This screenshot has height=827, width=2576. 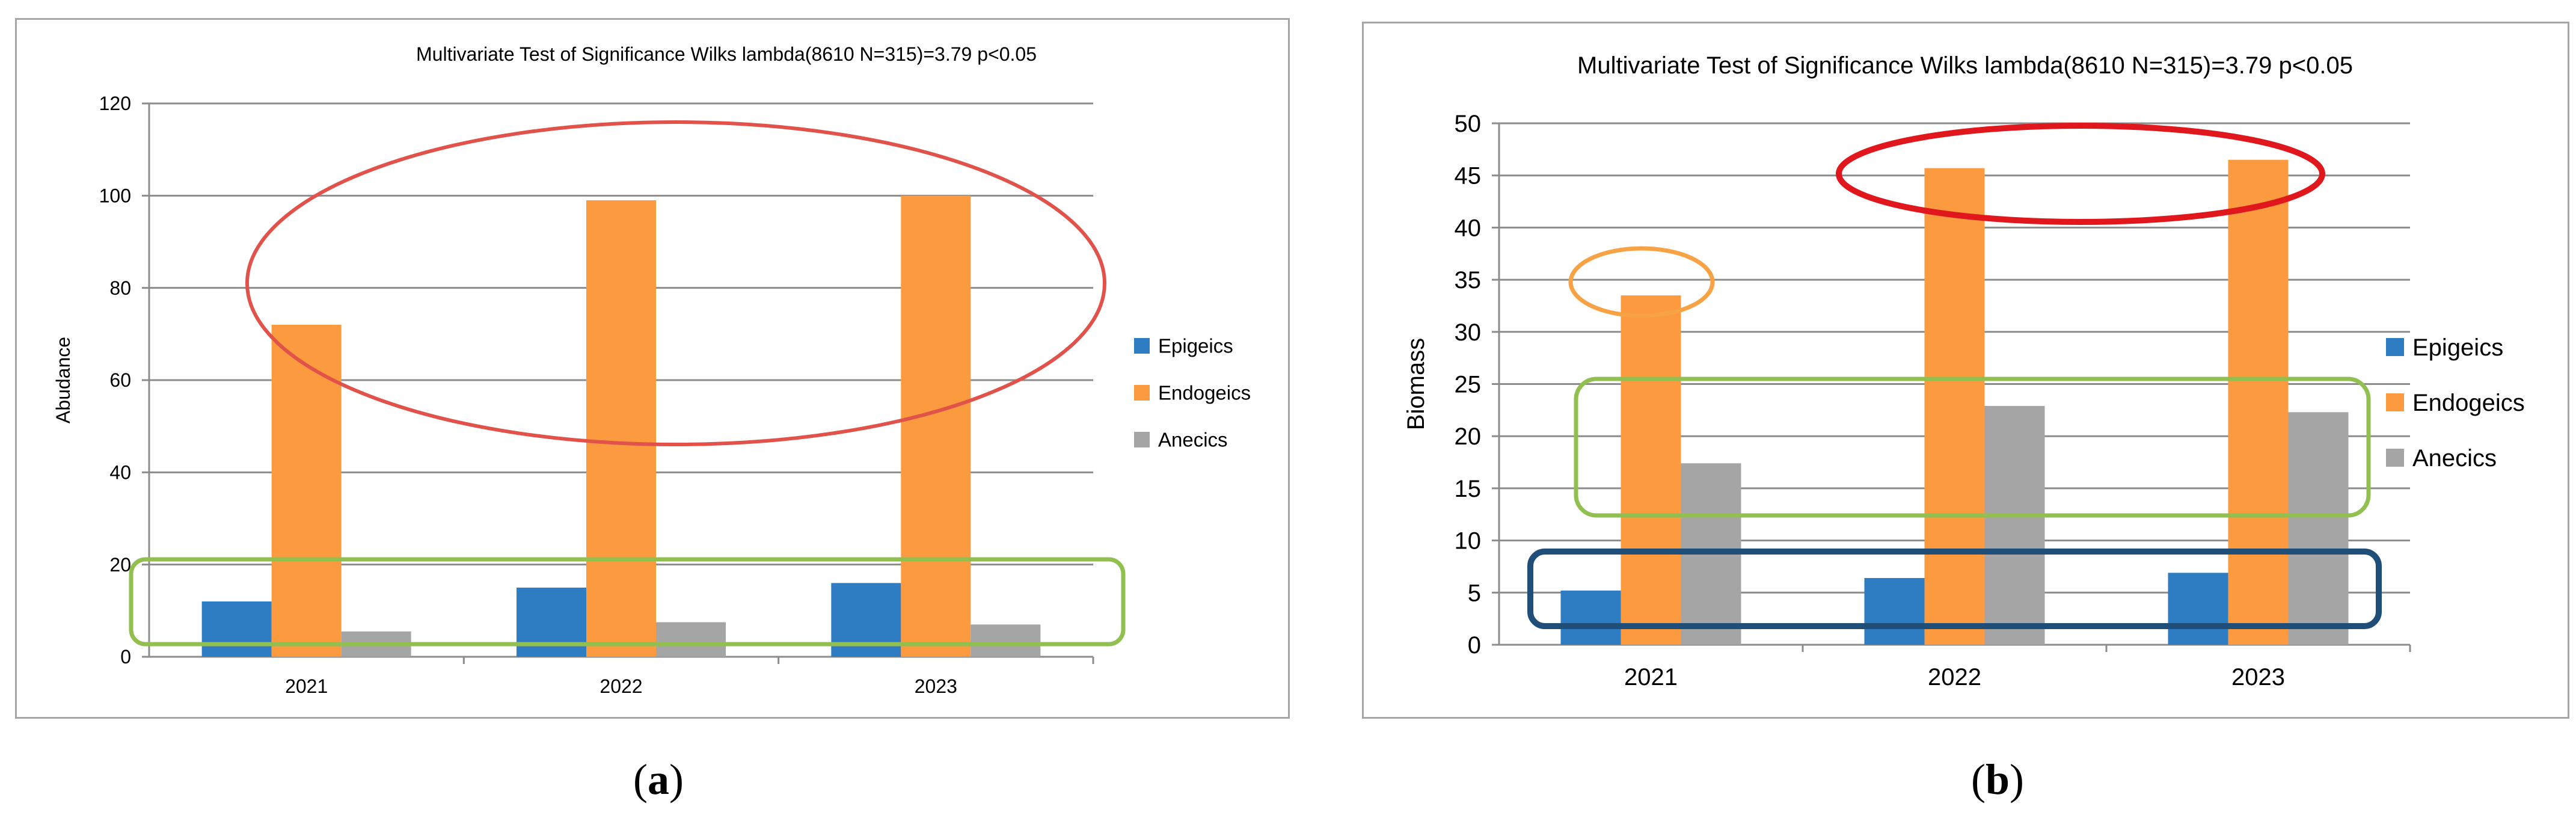 What do you see at coordinates (1474, 593) in the screenshot?
I see `y-tick-label: 5` at bounding box center [1474, 593].